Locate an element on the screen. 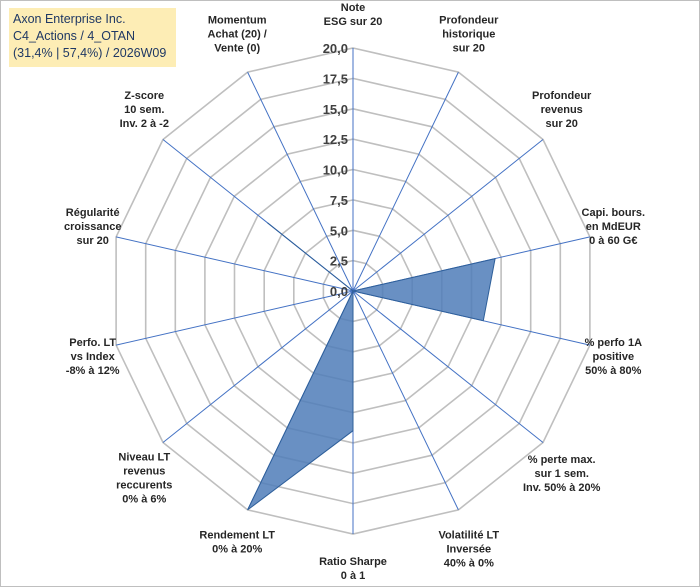 The image size is (700, 587). axis-label-line: ESG sur 20 is located at coordinates (353, 22).